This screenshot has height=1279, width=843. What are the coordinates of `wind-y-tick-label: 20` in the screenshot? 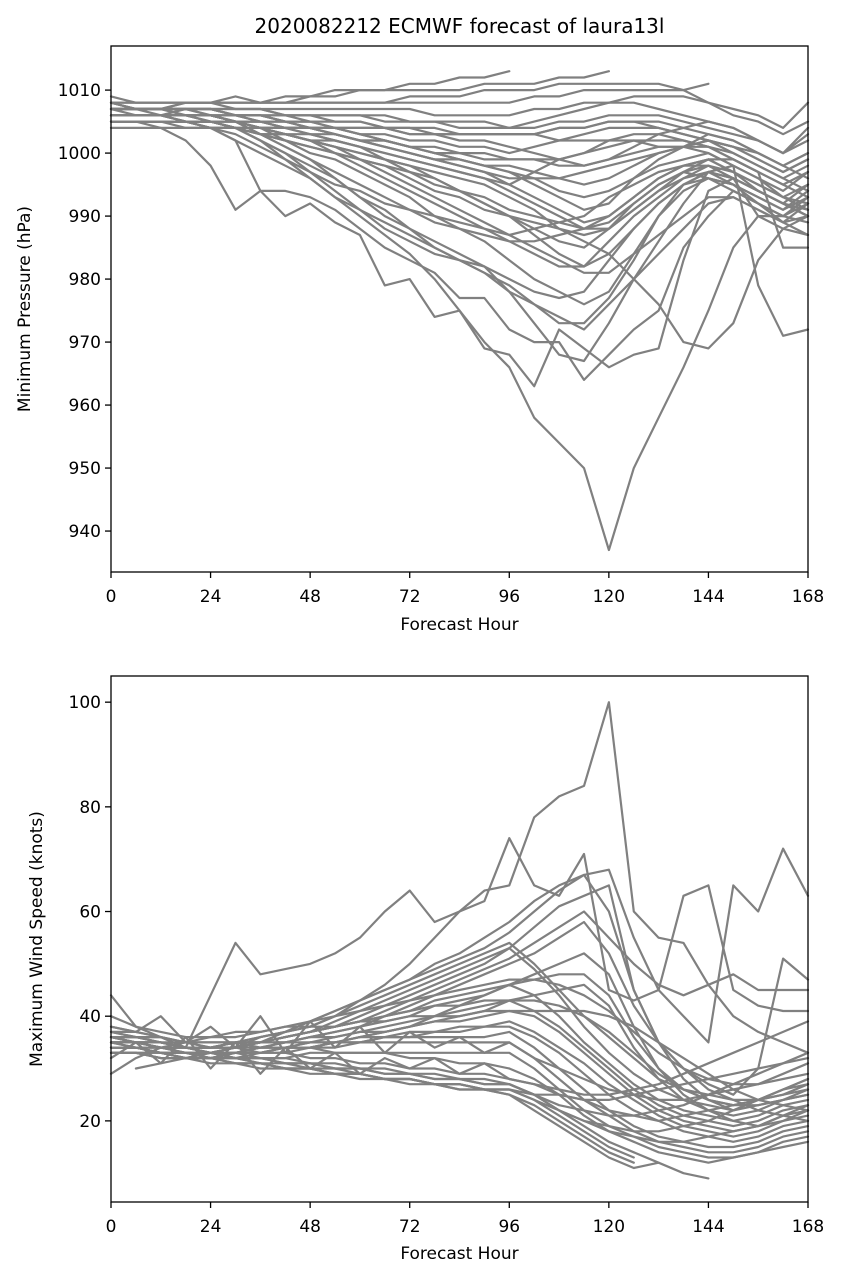 It's located at (90, 1122).